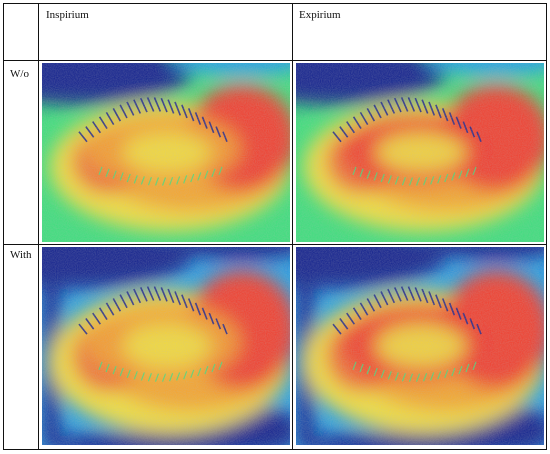  I want to click on row-label-without: W/o, so click(19, 74).